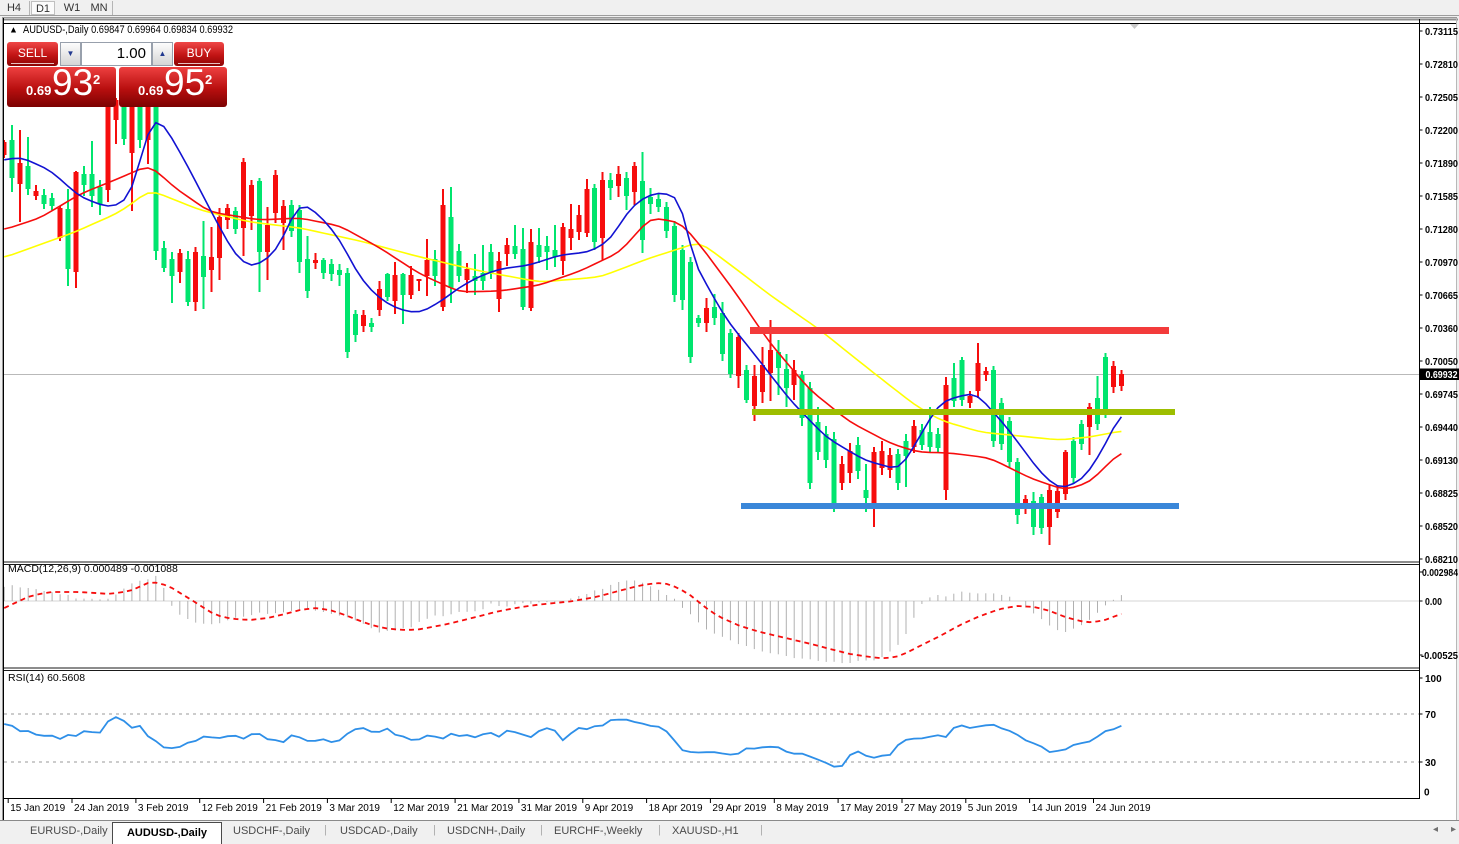 The width and height of the screenshot is (1459, 844). I want to click on svg-text: 29 Apr 2019, so click(739, 808).